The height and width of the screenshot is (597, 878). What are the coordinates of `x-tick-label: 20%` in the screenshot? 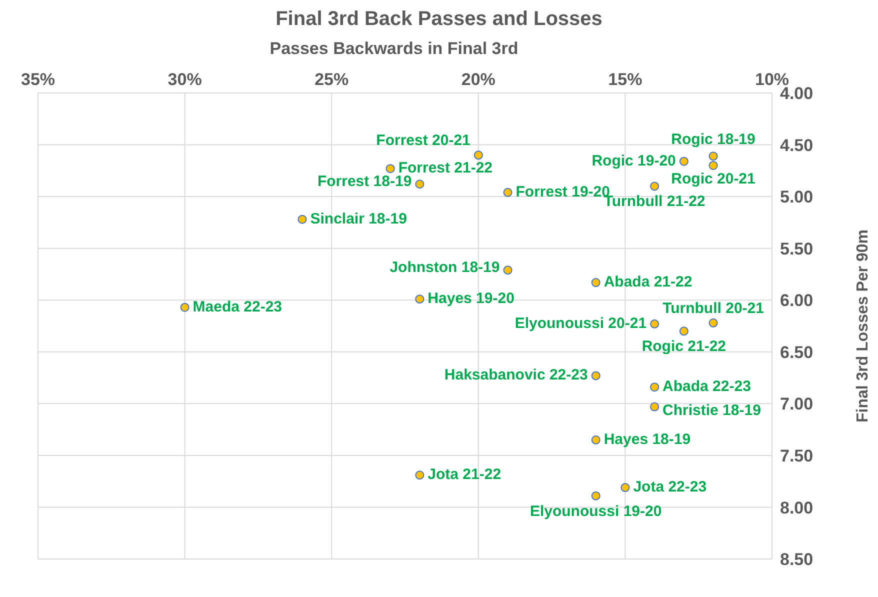 It's located at (478, 79).